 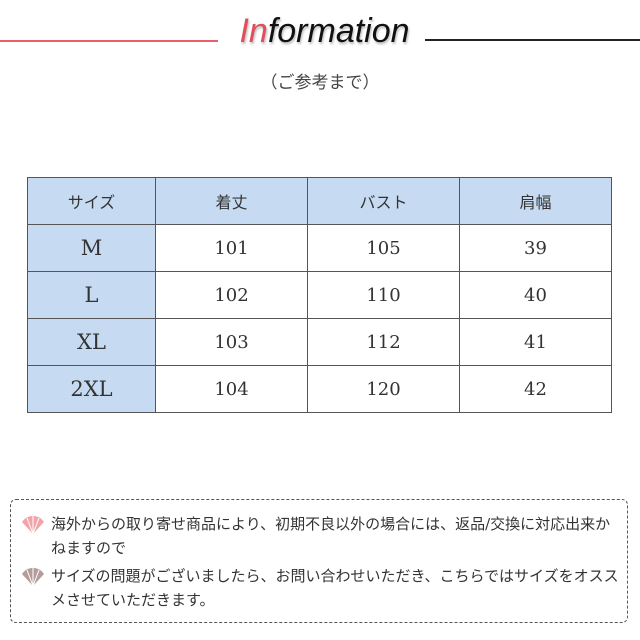 I want to click on table-cell: 120, so click(x=383, y=389).